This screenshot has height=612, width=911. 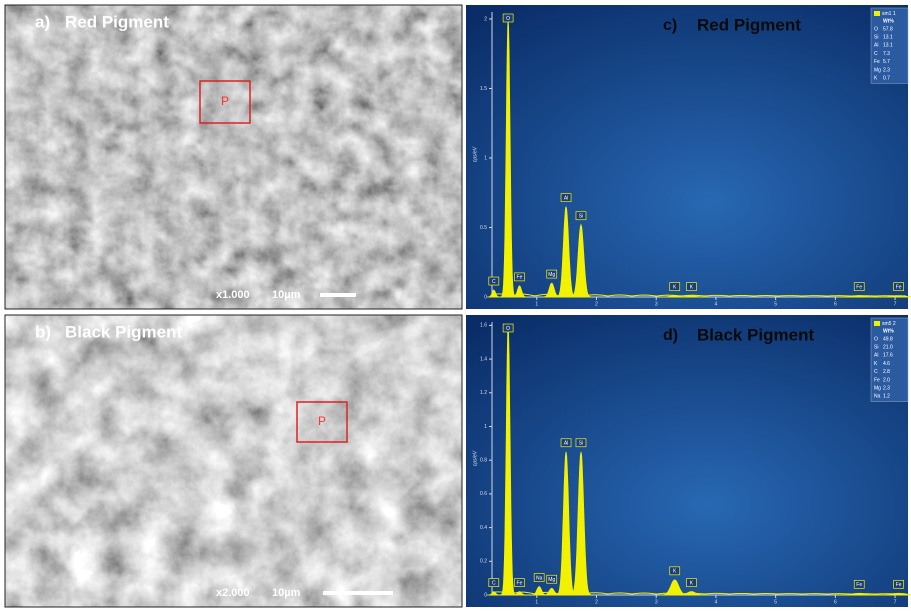 I want to click on legend-element: Fe, so click(x=877, y=380).